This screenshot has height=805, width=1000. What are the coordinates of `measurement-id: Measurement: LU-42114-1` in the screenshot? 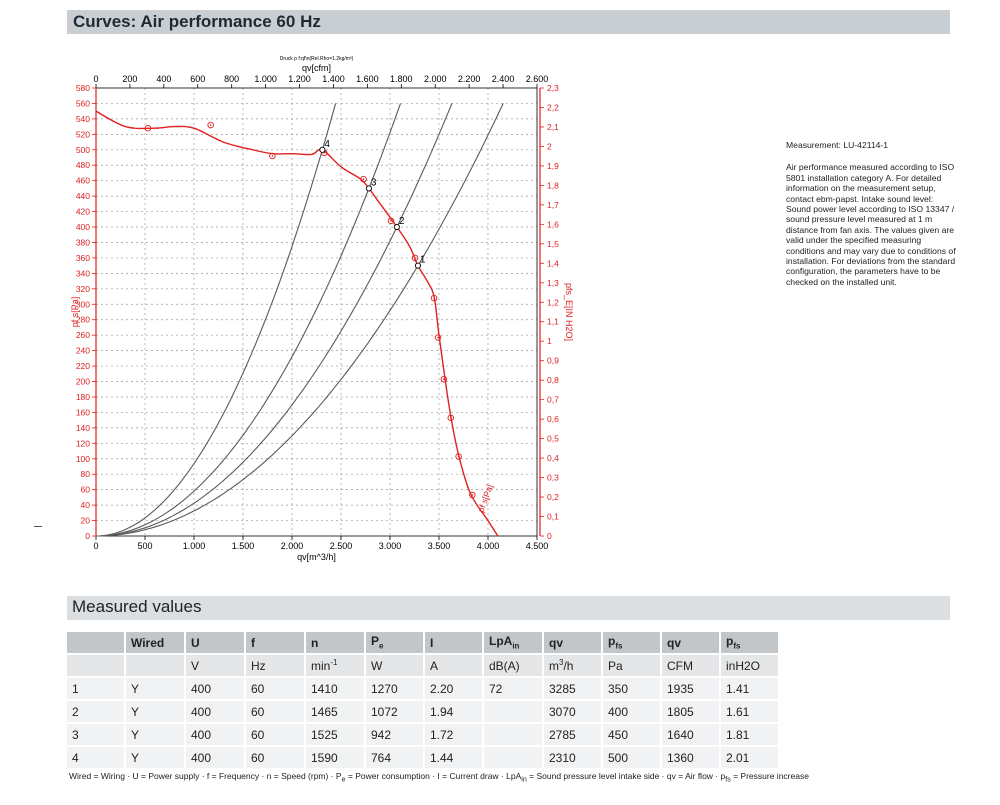 It's located at (837, 145).